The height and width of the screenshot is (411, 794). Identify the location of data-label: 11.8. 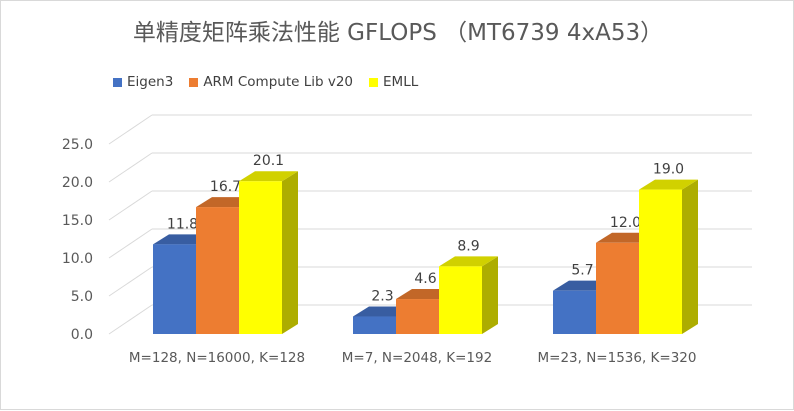
(182, 224).